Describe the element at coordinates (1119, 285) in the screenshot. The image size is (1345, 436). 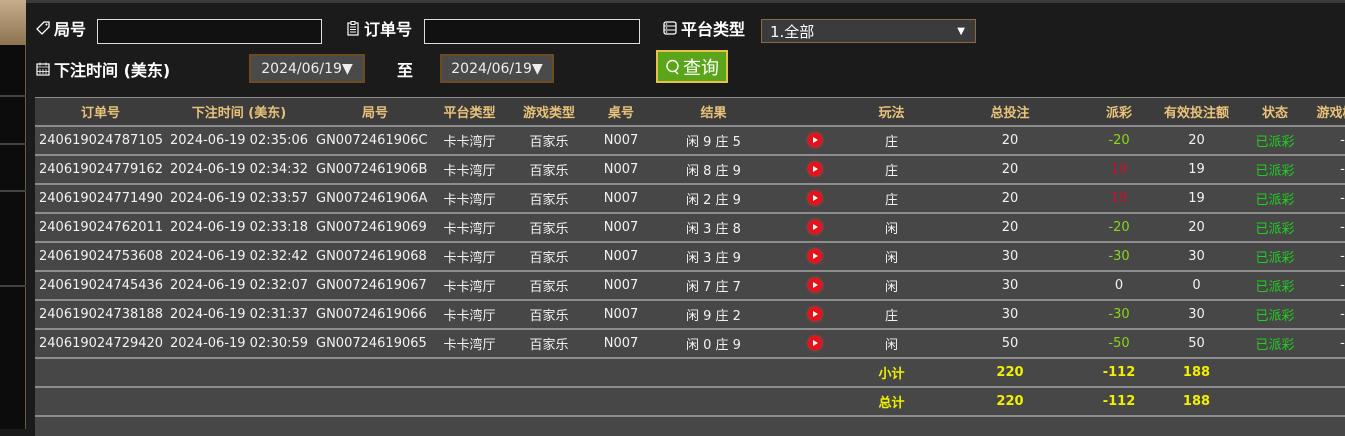
I see `payout-cell: 0` at that location.